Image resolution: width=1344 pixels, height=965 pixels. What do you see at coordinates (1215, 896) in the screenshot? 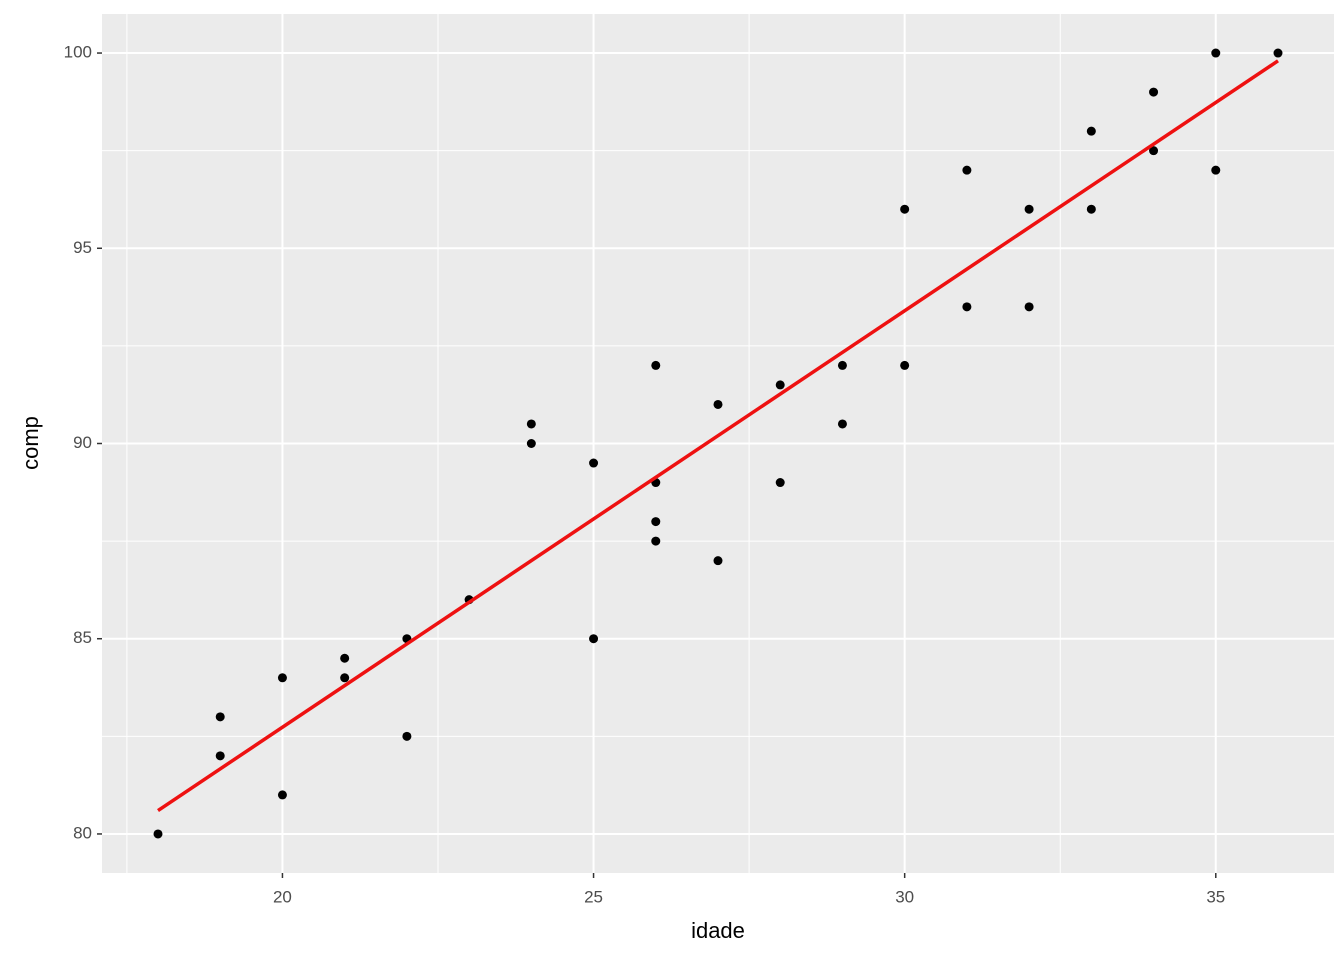
I see `x-tick-label: 35` at bounding box center [1215, 896].